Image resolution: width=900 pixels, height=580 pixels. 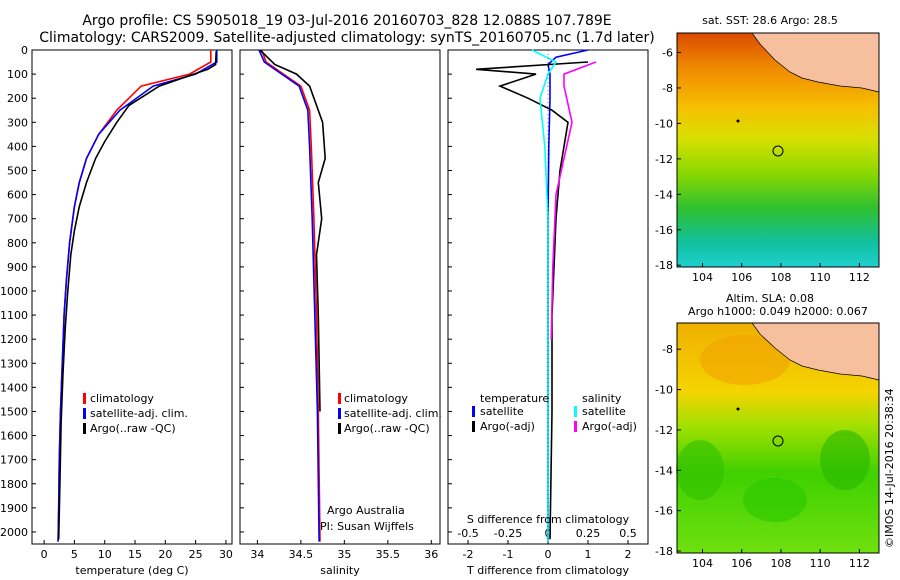 What do you see at coordinates (24, 50) in the screenshot?
I see `depth-tick-label: 0` at bounding box center [24, 50].